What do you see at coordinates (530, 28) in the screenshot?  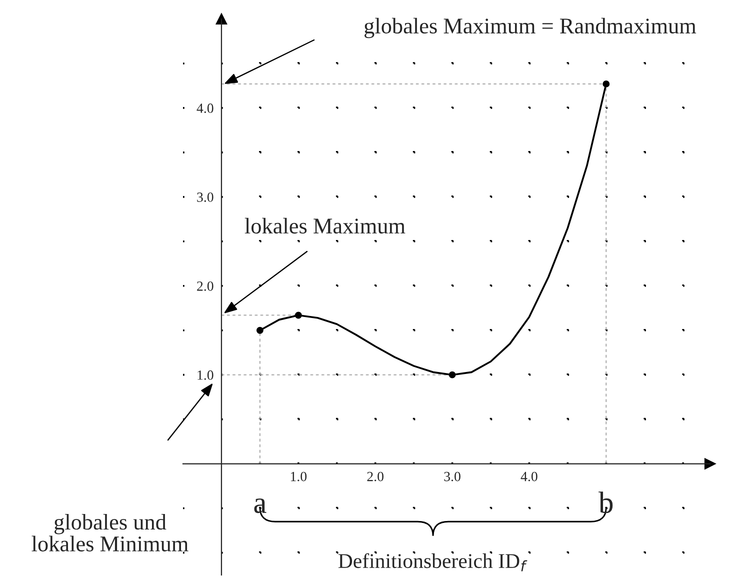 I see `annotation: globales Maximum = Randmaximum` at bounding box center [530, 28].